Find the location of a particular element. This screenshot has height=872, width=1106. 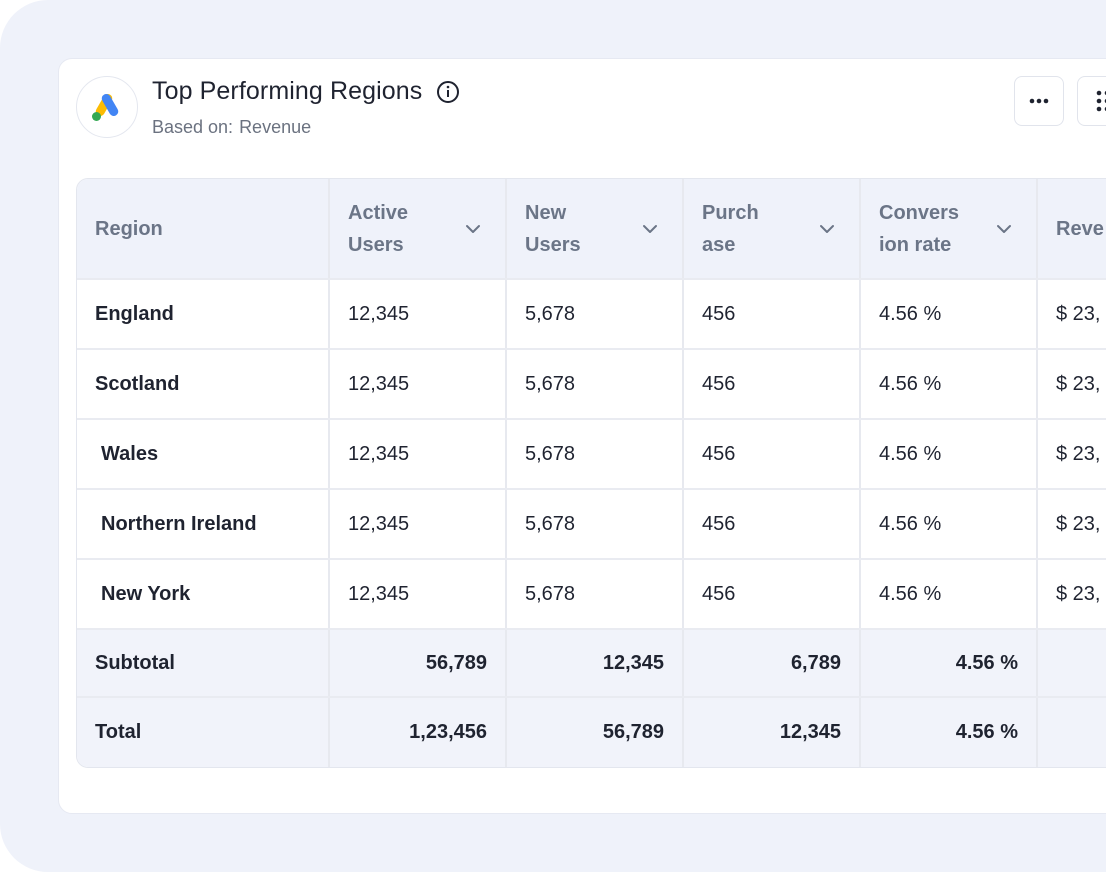

widget-subtitle: Based on: Revenue is located at coordinates (231, 127).